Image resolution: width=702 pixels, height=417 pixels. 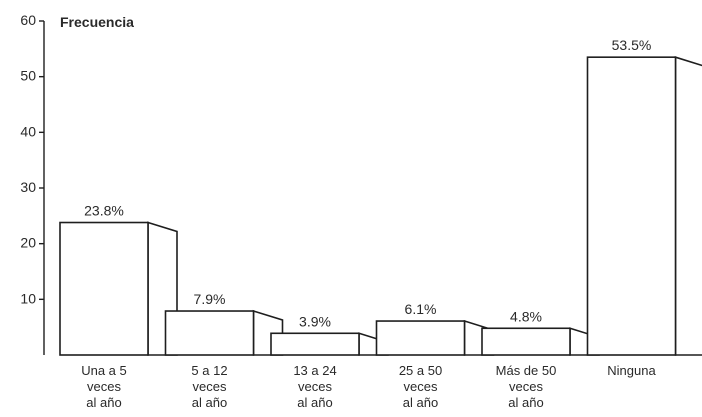 I want to click on category-label-line: Más de 50, so click(x=526, y=370).